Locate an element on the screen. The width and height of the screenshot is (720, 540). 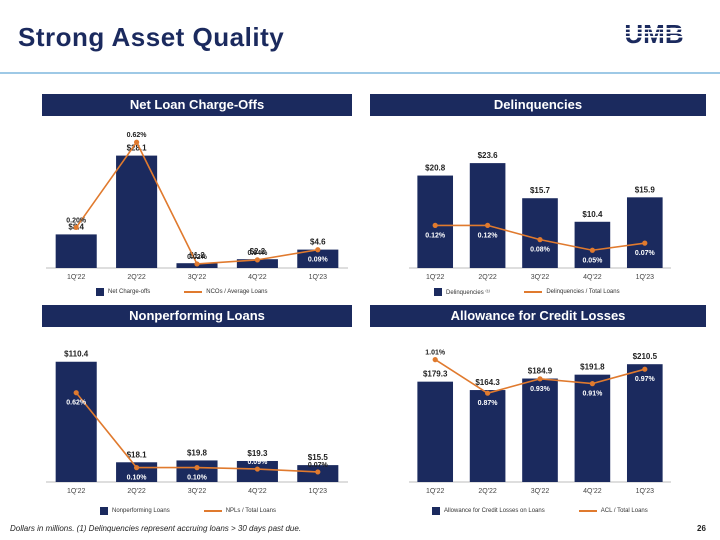
panel-title-acl: Allowance for Credit Losses is located at coordinates (538, 316).